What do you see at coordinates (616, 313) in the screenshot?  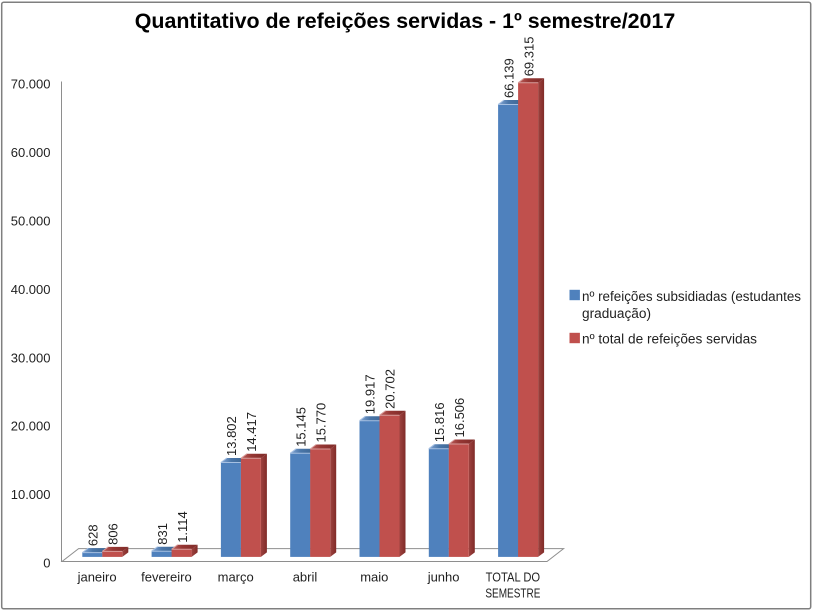 I see `svg-text: graduação)` at bounding box center [616, 313].